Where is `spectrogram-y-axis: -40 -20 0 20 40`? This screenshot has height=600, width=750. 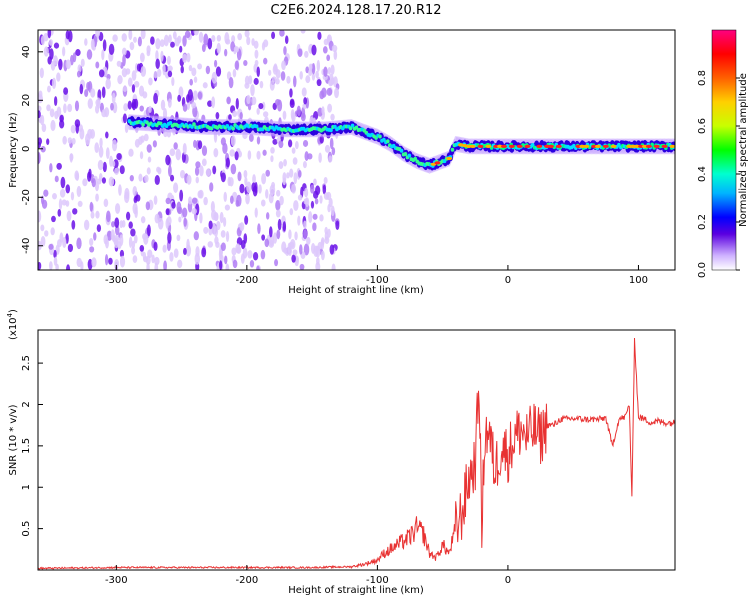 spectrogram-y-axis: -40 -20 0 20 40 is located at coordinates (32, 149).